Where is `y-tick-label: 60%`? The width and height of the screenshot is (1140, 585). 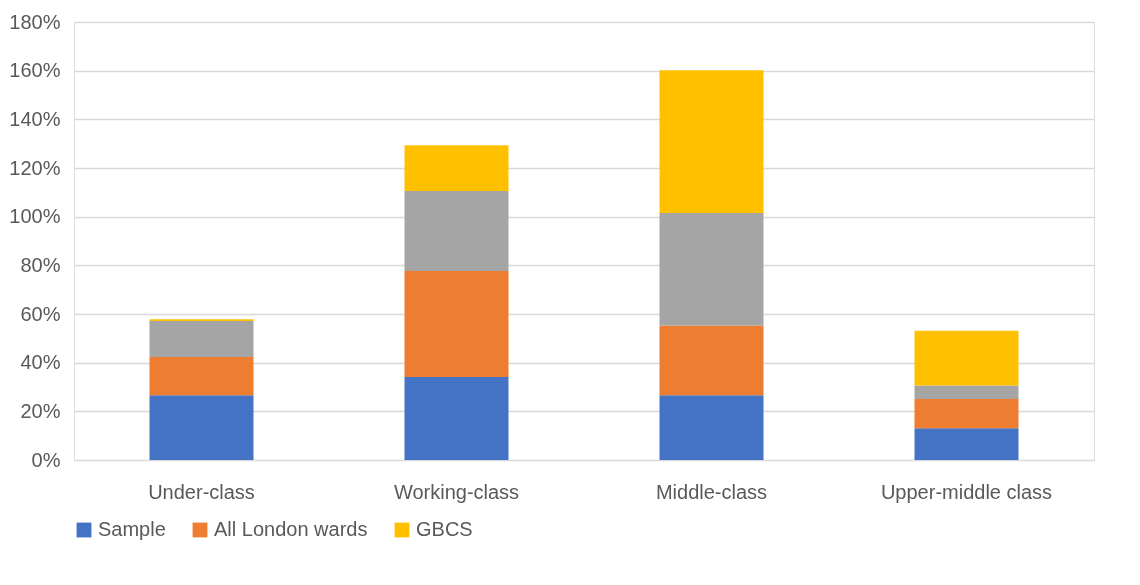
y-tick-label: 60% is located at coordinates (40, 313).